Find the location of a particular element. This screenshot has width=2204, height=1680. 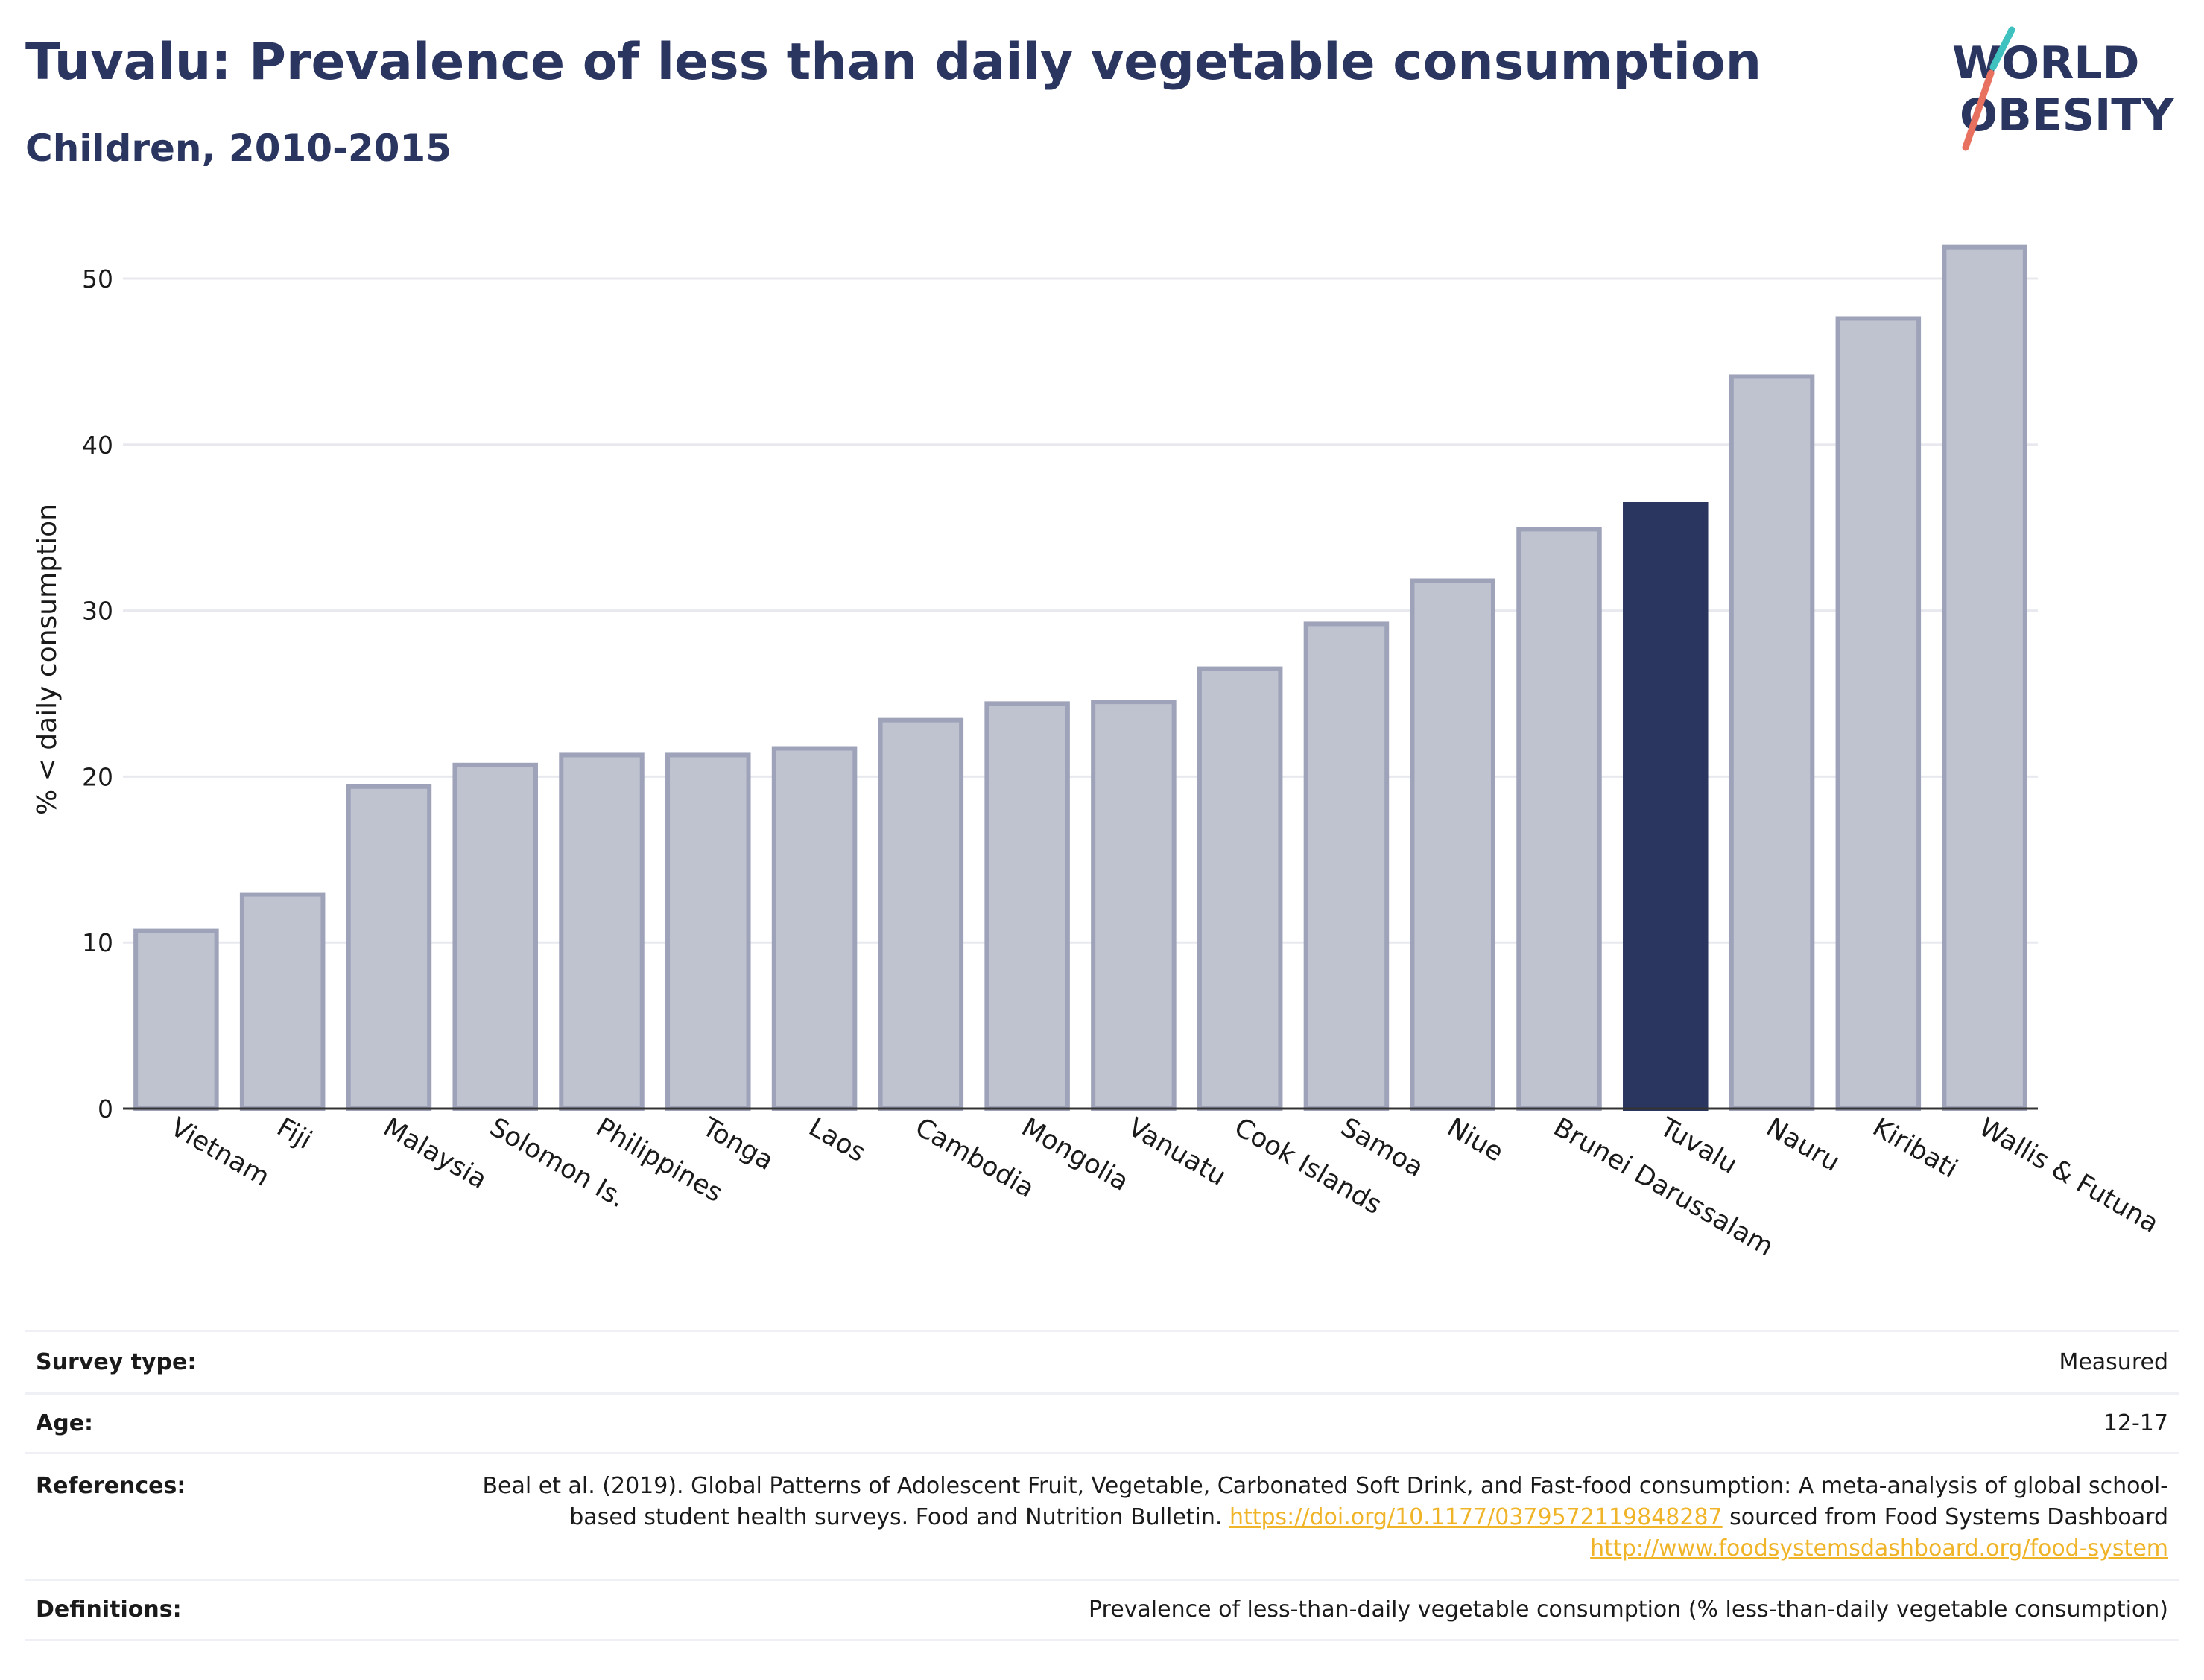

bar-nauru is located at coordinates (1772, 742).